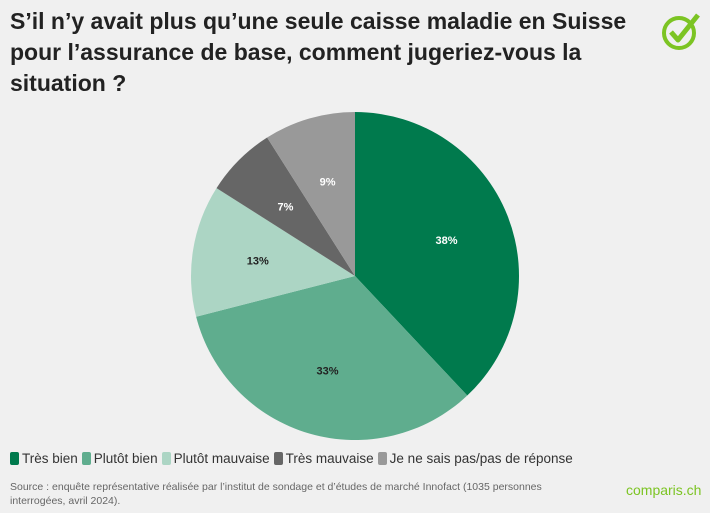  Describe the element at coordinates (446, 241) in the screenshot. I see `slice-label: 38%` at that location.